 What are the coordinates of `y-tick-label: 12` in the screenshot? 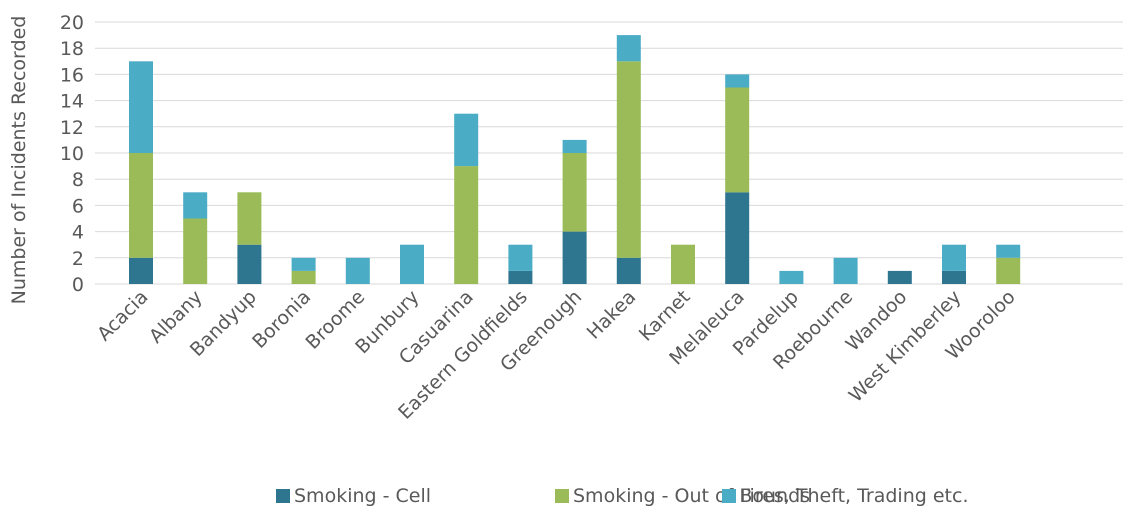 It's located at (72, 128).